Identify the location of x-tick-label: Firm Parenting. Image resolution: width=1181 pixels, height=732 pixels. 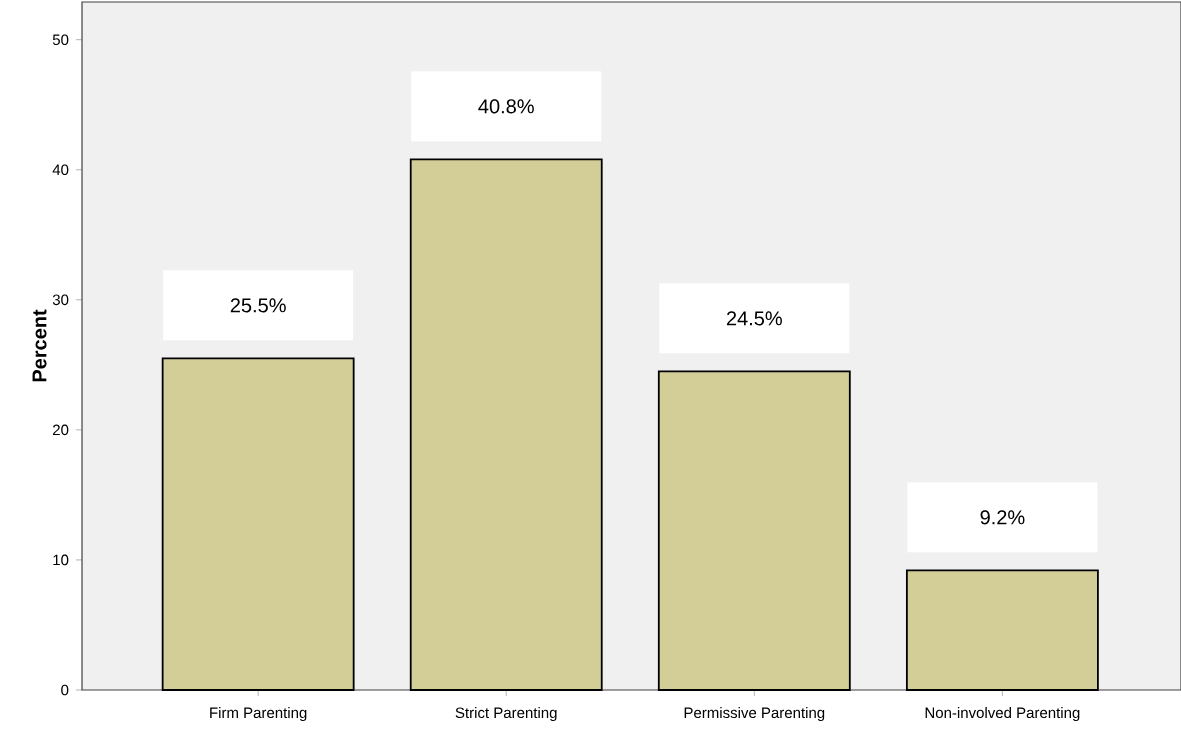
(258, 714).